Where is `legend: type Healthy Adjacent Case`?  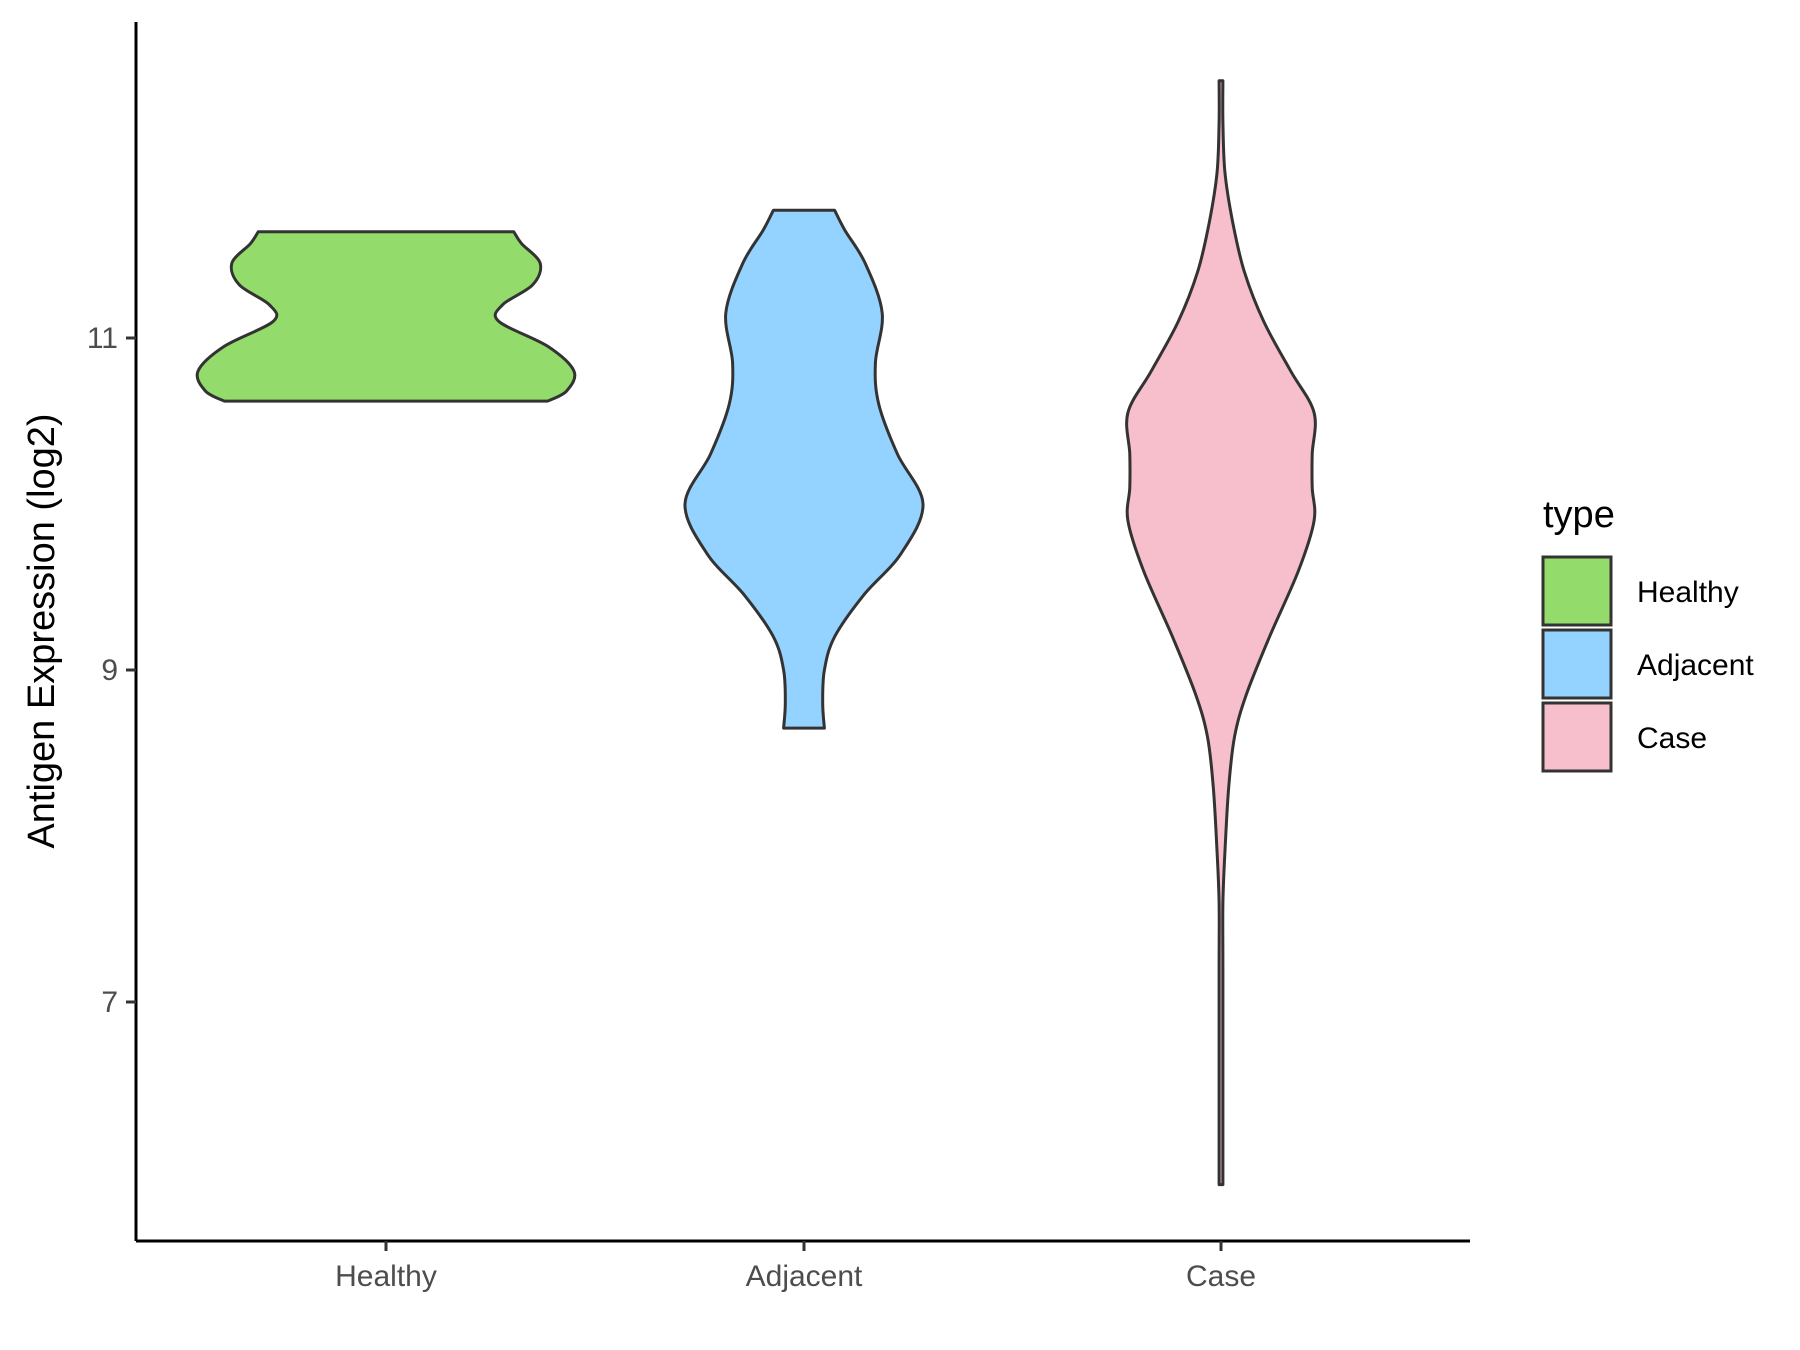 legend: type Healthy Adjacent Case is located at coordinates (1647, 633).